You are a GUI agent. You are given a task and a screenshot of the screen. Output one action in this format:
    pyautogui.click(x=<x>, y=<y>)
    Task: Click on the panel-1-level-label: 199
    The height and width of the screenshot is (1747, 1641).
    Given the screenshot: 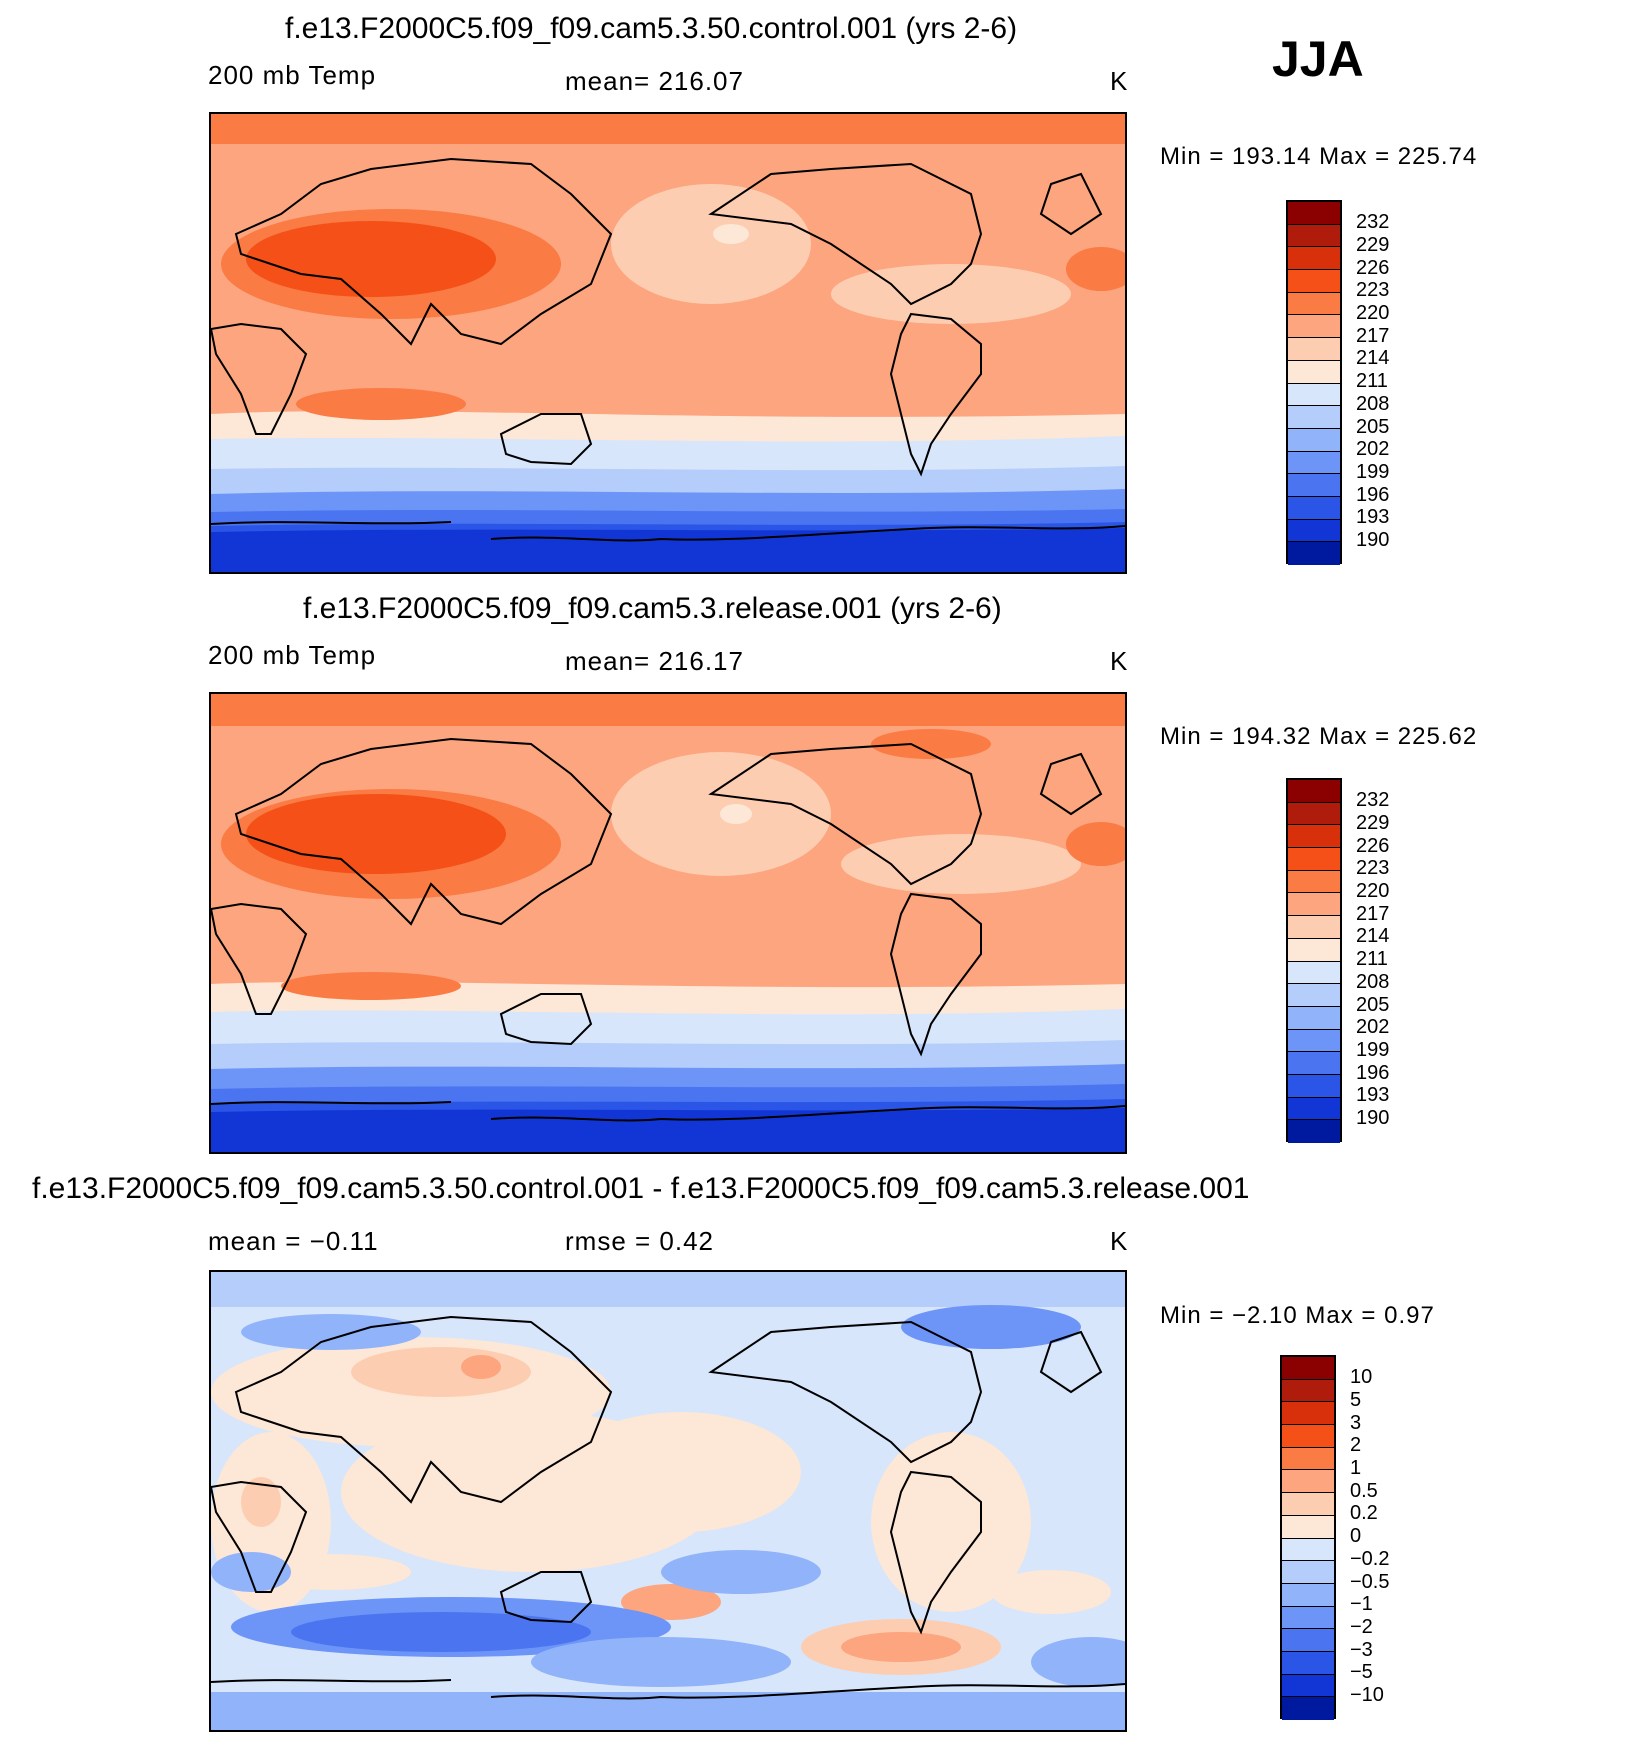 What is the action you would take?
    pyautogui.click(x=1373, y=472)
    